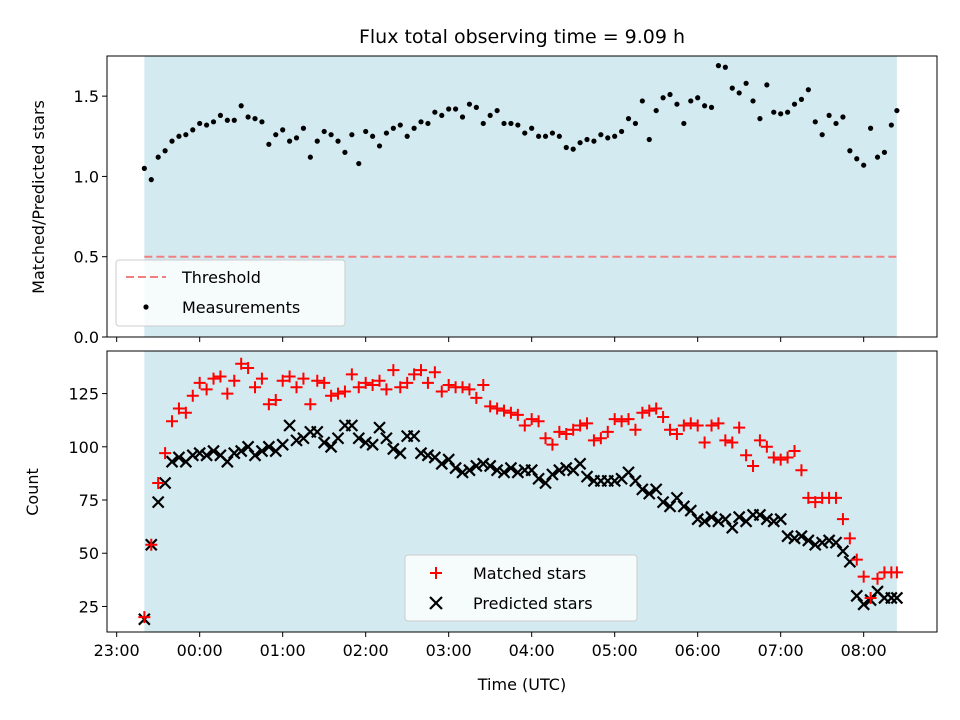 The image size is (960, 720). What do you see at coordinates (89, 606) in the screenshot?
I see `y-tick-label: 25` at bounding box center [89, 606].